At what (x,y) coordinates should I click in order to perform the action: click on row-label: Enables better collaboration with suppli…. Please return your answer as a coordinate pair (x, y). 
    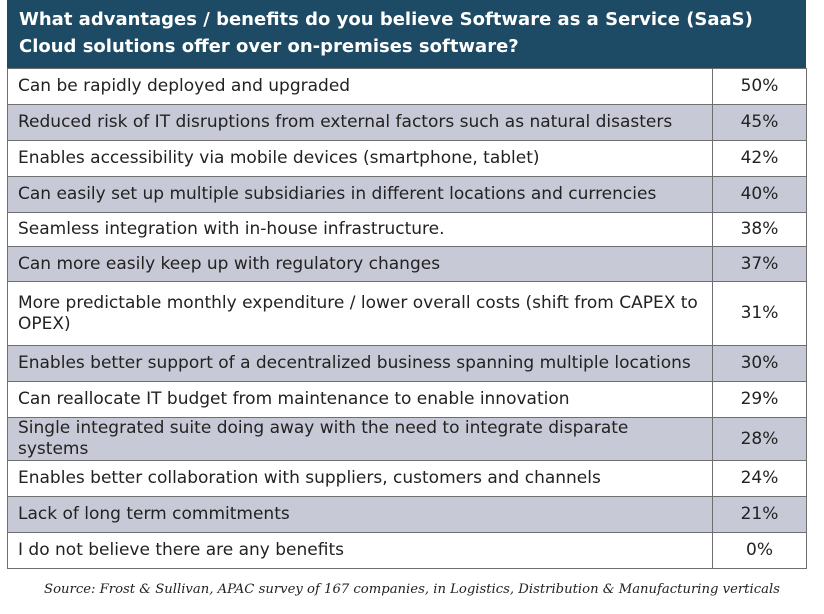
    Looking at the image, I should click on (360, 478).